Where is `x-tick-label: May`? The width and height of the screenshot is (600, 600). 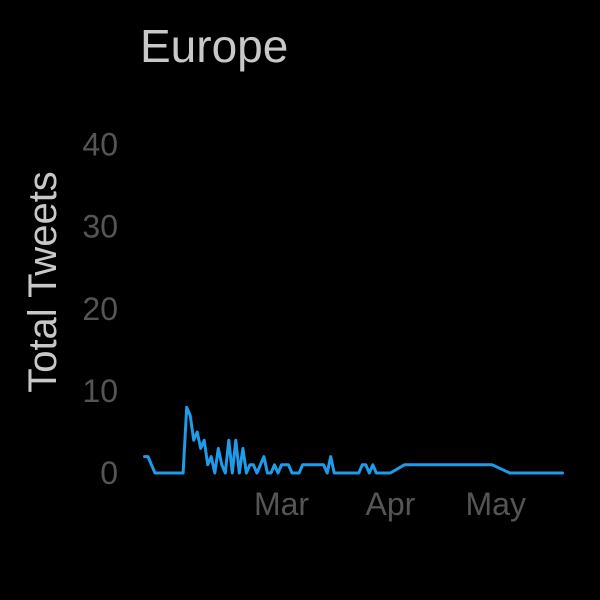
x-tick-label: May is located at coordinates (496, 504).